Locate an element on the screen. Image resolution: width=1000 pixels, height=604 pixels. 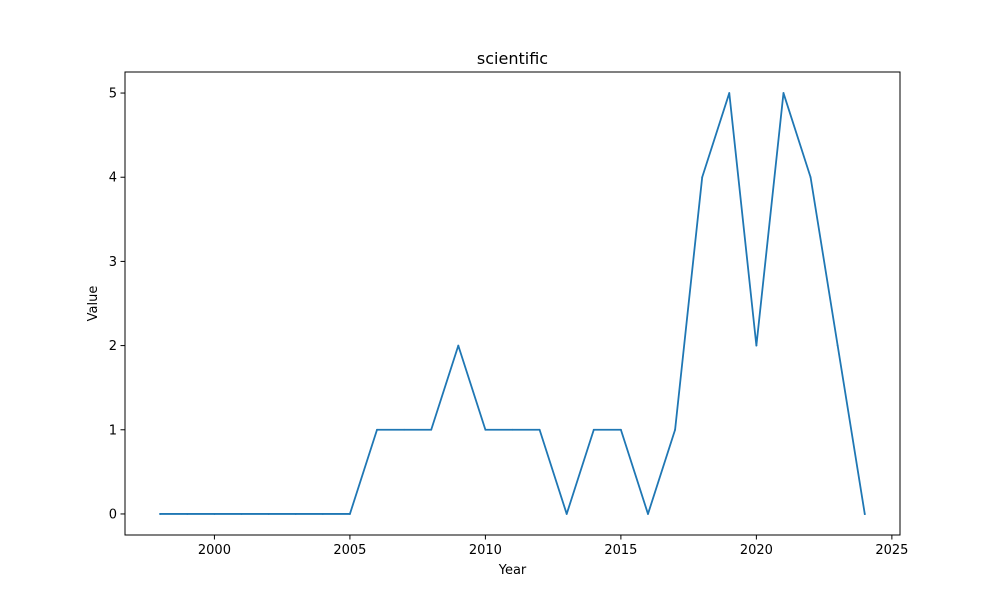
y-tick-label: 0 is located at coordinates (113, 514).